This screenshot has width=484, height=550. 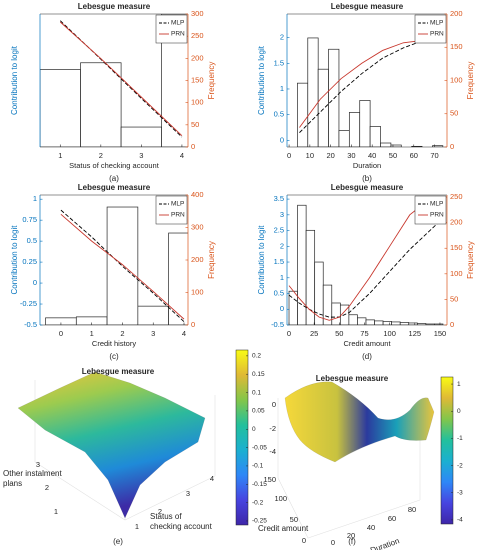 I want to click on x-axis-label: Credit history, so click(x=114, y=343).